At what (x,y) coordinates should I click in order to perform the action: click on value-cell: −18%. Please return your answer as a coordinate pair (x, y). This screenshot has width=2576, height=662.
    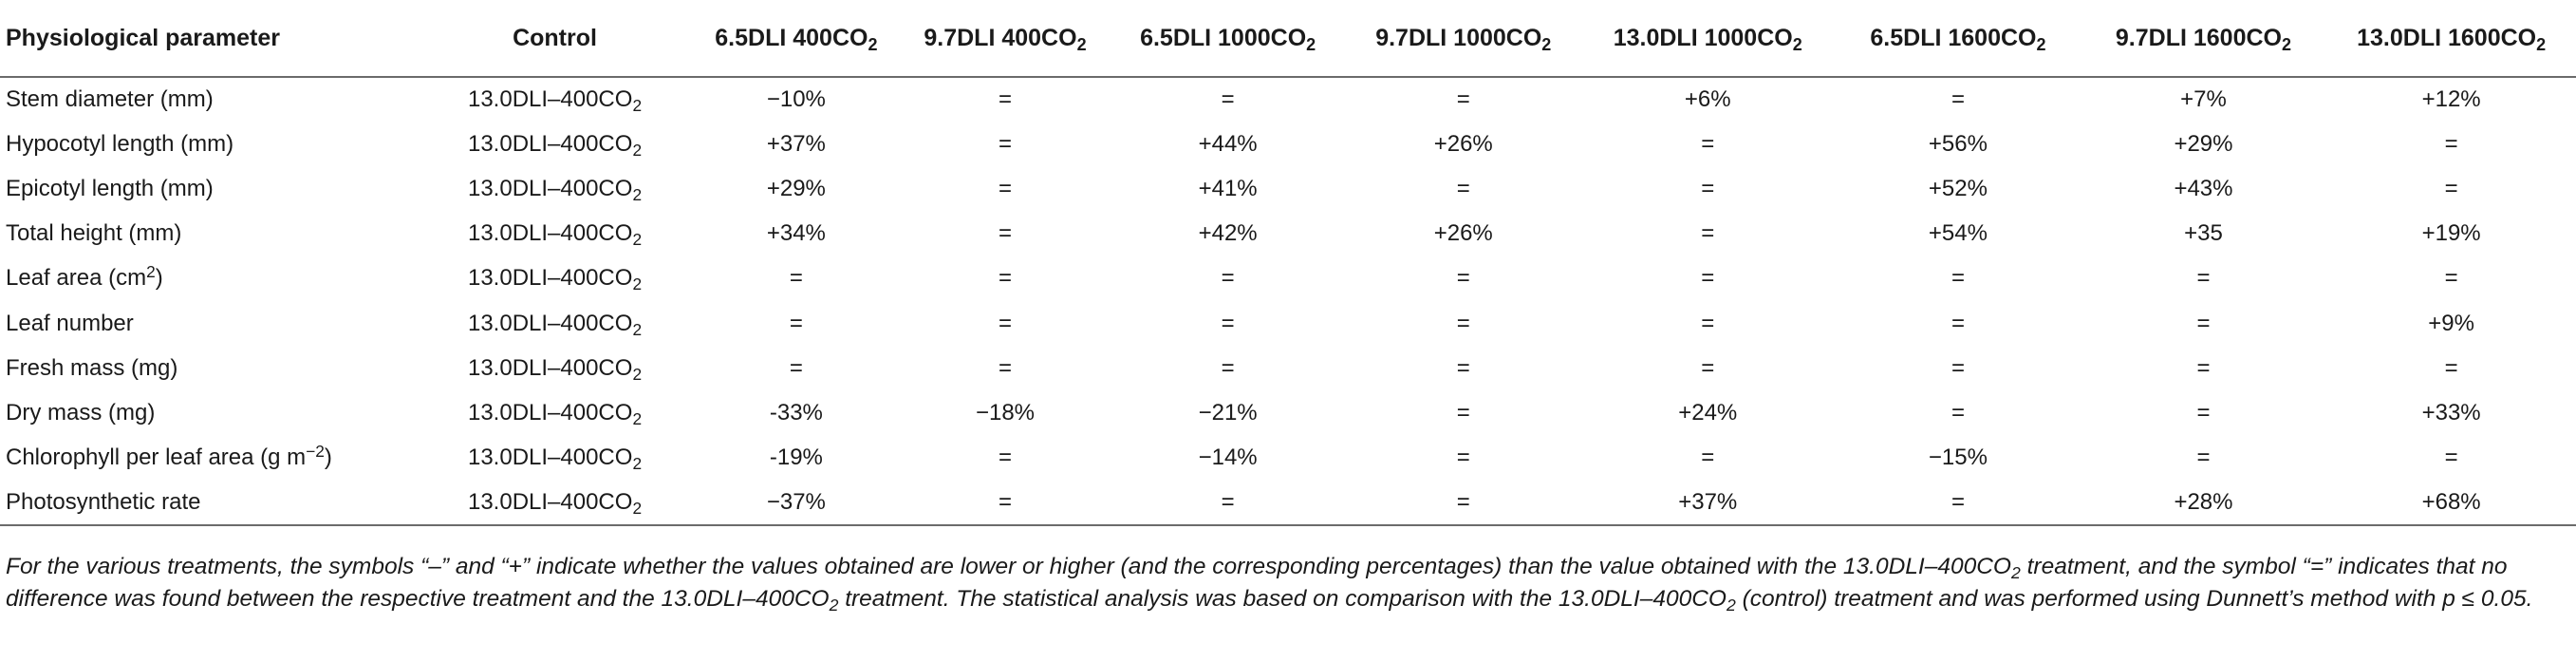
    Looking at the image, I should click on (1006, 412).